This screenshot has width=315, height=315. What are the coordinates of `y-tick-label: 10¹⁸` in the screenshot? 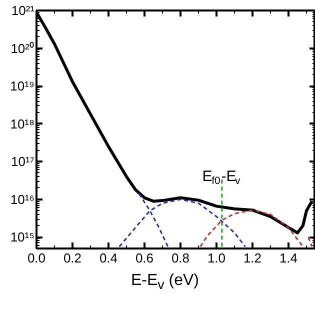 It's located at (22, 124).